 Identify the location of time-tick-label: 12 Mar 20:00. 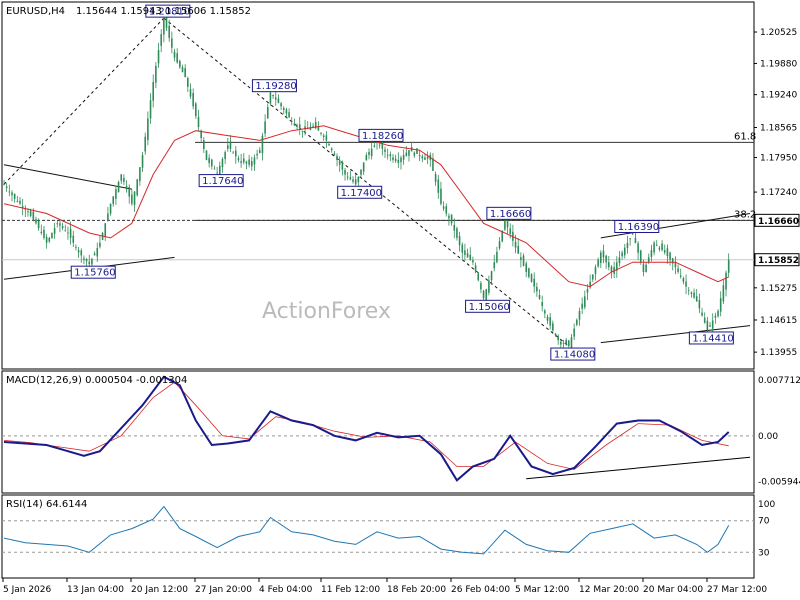
(609, 590).